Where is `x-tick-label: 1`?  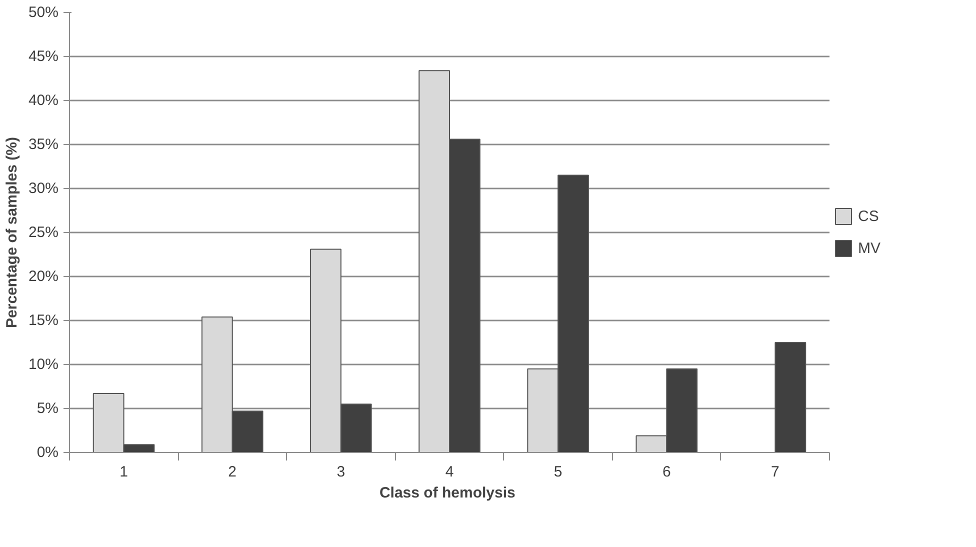 x-tick-label: 1 is located at coordinates (124, 472).